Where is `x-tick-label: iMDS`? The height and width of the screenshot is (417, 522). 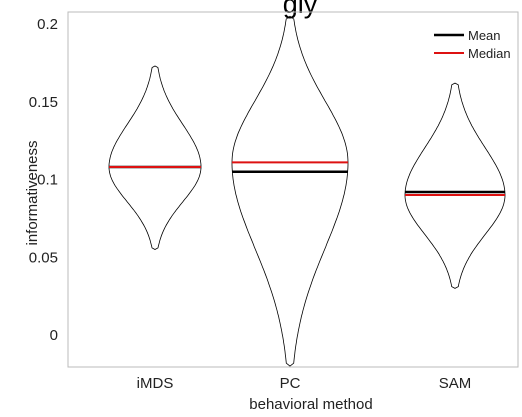
x-tick-label: iMDS is located at coordinates (155, 383).